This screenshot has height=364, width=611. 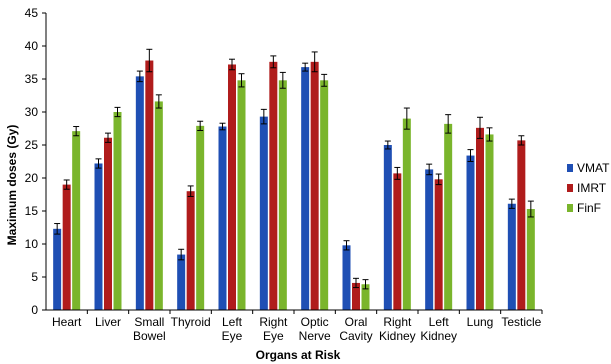 I want to click on legend: VMAT IMRT FinF, so click(x=588, y=188).